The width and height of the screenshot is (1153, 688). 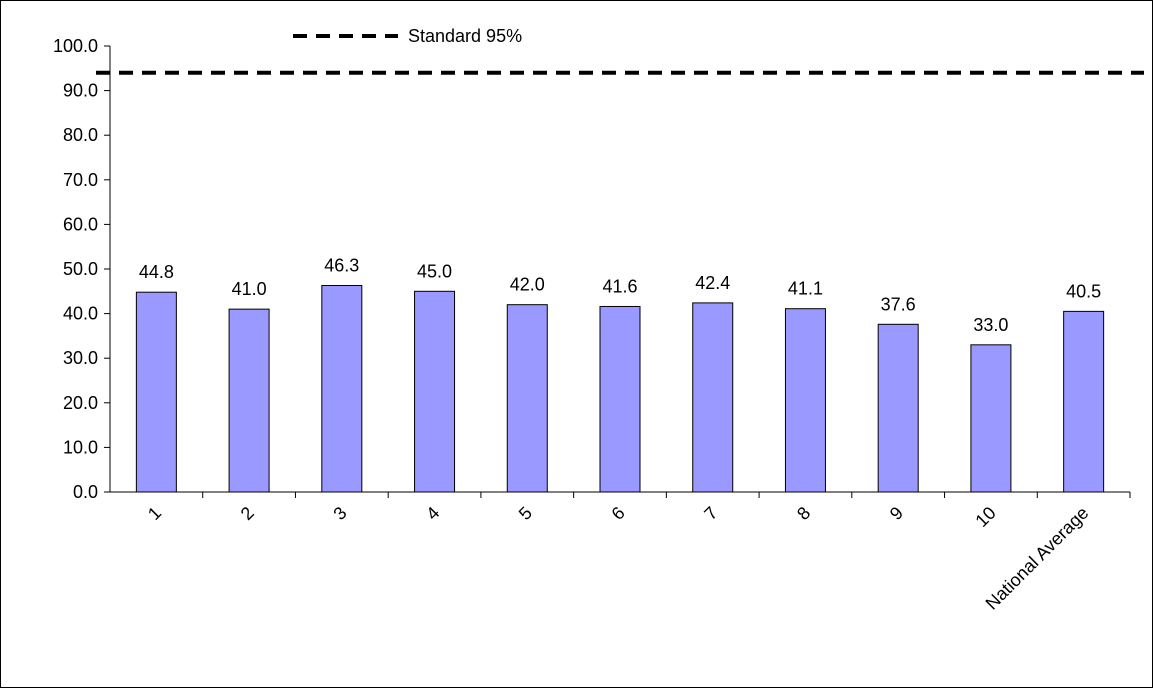 What do you see at coordinates (896, 513) in the screenshot?
I see `x-tick-label: 9` at bounding box center [896, 513].